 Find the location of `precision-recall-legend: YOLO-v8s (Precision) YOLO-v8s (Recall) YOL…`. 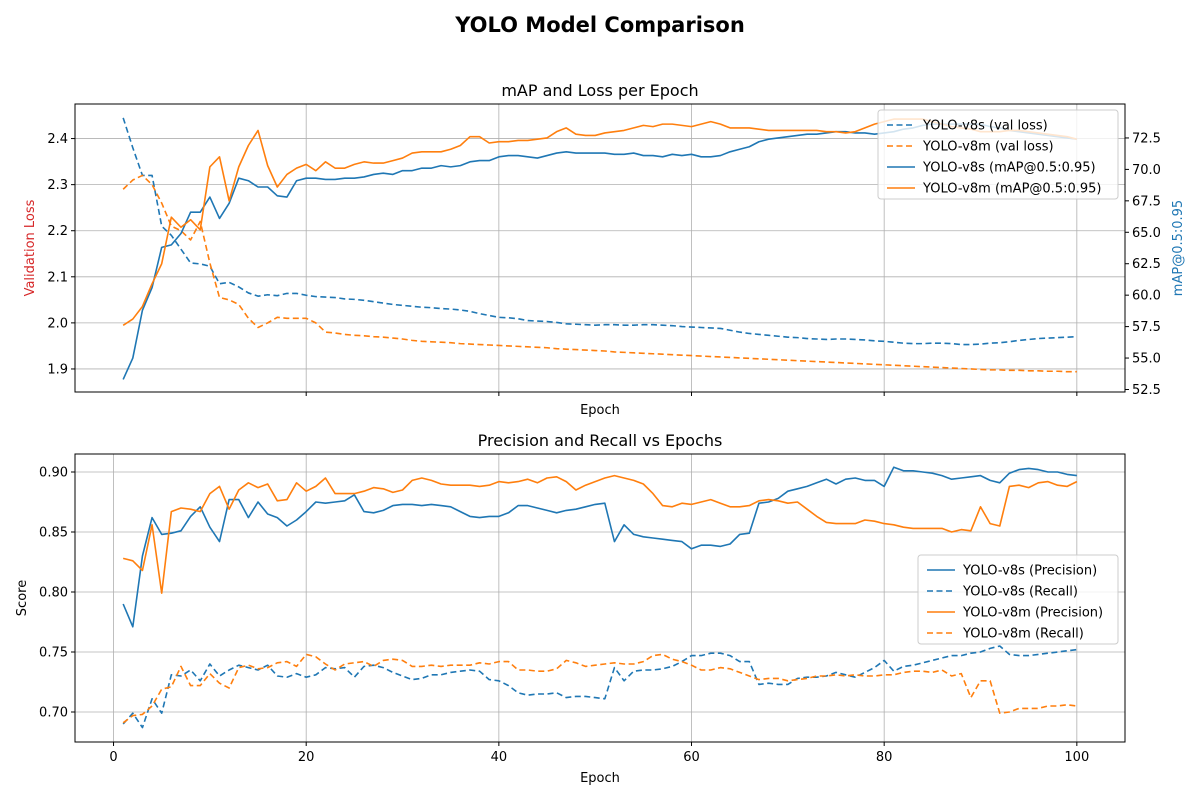

precision-recall-legend: YOLO-v8s (Precision) YOLO-v8s (Recall) YOL… is located at coordinates (1018, 599).